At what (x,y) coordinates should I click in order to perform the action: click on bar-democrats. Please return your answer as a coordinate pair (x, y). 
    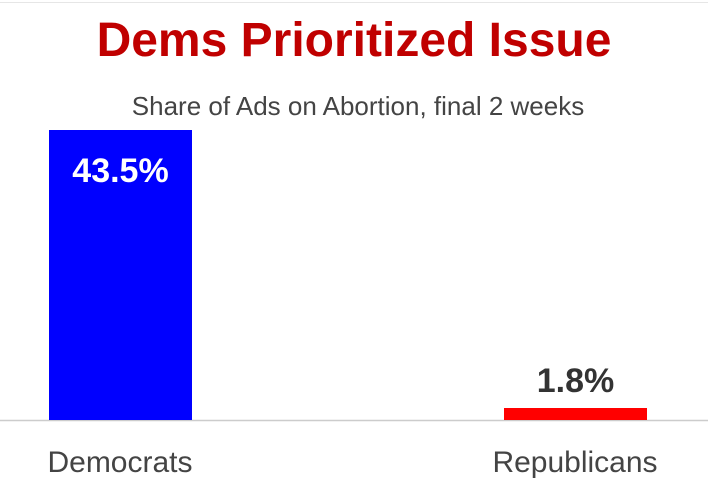
    Looking at the image, I should click on (120, 275).